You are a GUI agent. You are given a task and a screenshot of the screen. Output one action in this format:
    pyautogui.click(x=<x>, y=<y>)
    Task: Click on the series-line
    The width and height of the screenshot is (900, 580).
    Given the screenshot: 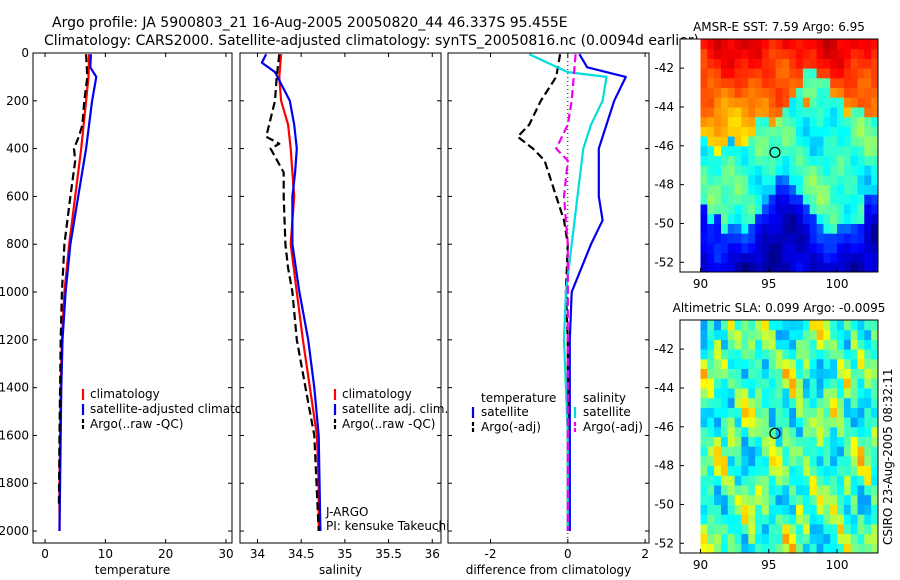 What is the action you would take?
    pyautogui.click(x=542, y=292)
    